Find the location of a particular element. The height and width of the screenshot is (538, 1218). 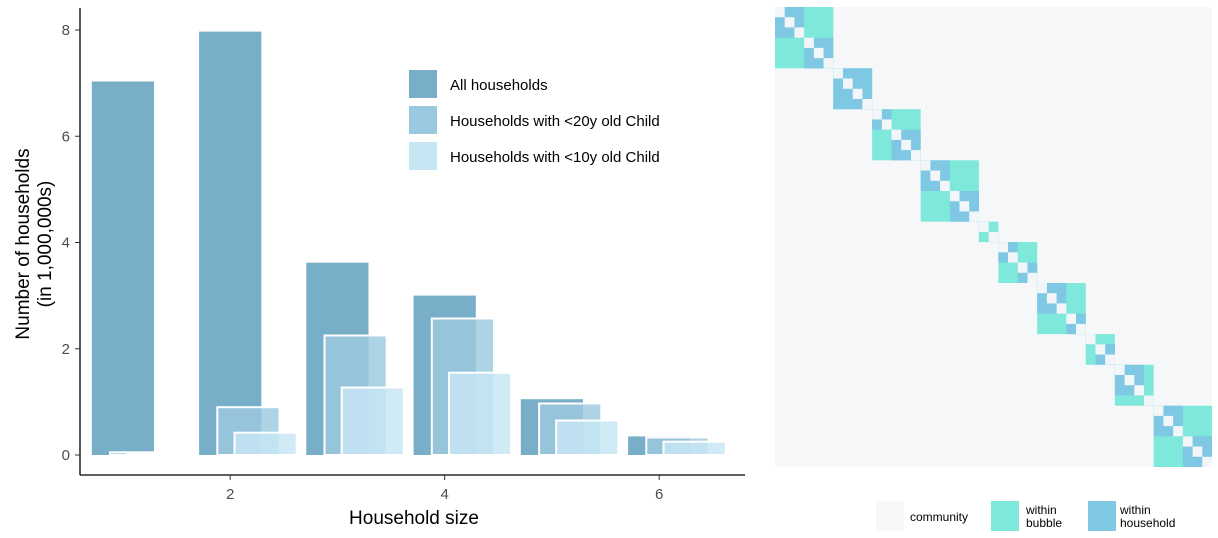

y-tick-label: 4 is located at coordinates (66, 243).